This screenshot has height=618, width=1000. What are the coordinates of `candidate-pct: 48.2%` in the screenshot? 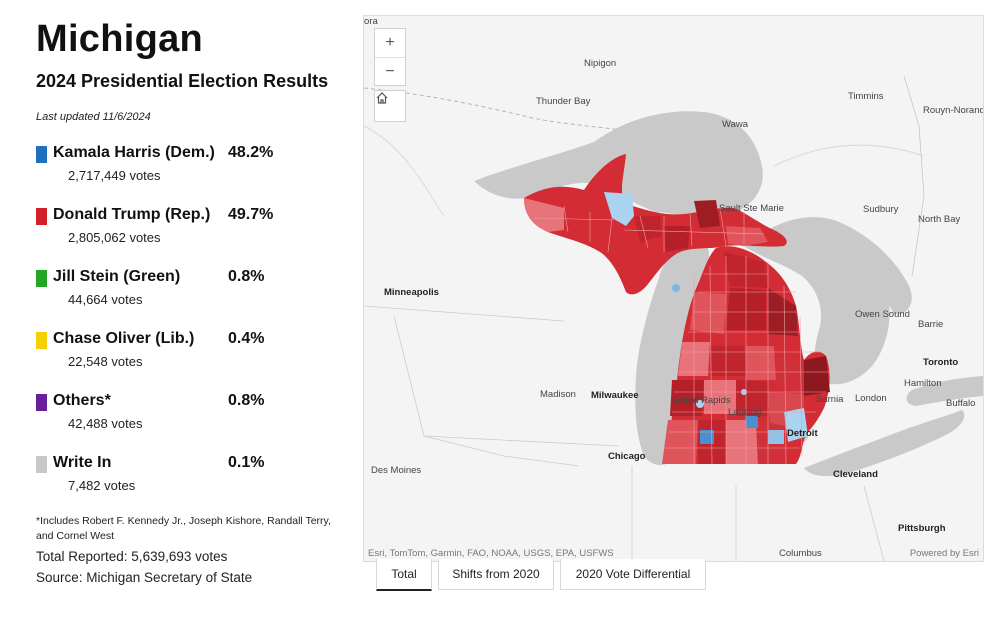 It's located at (251, 152).